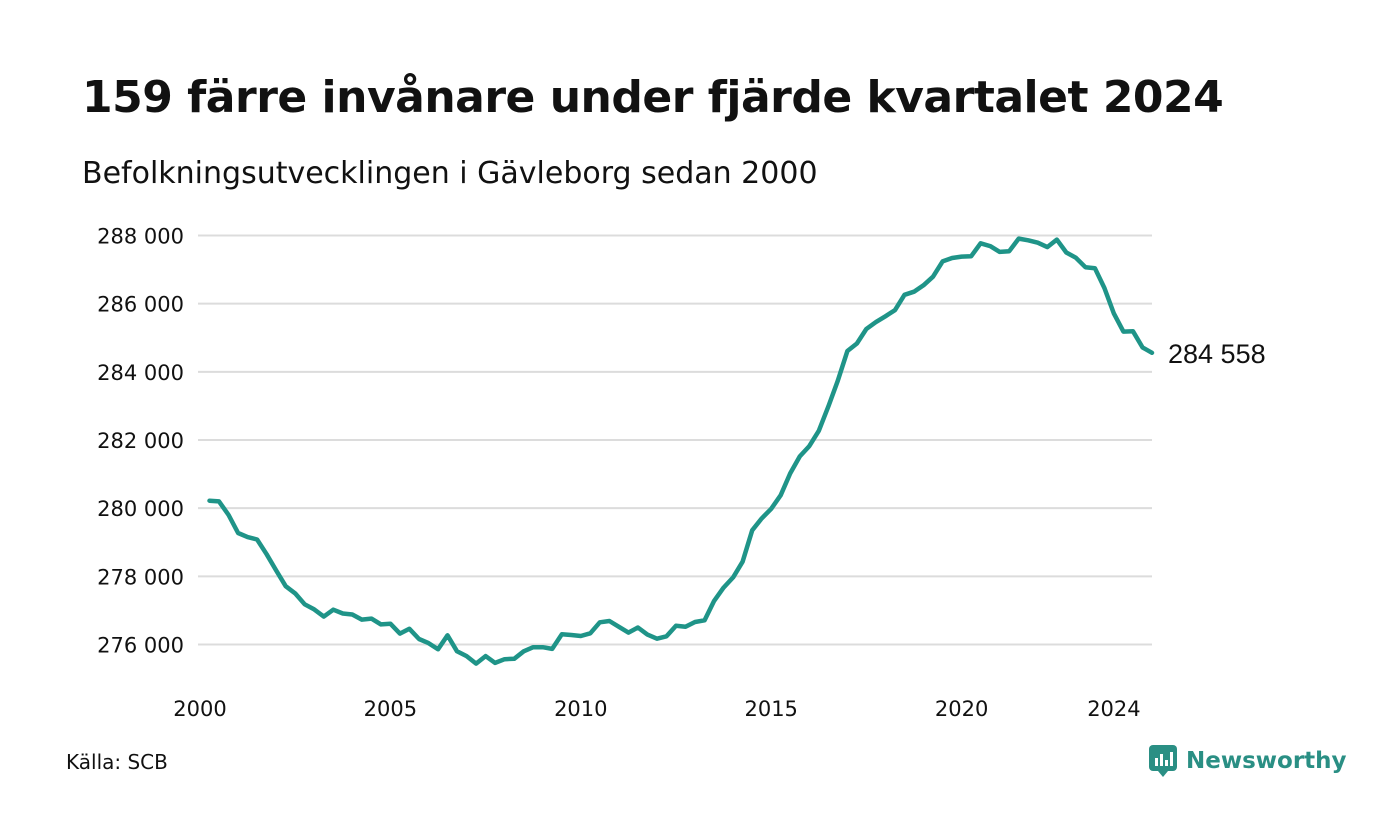  Describe the element at coordinates (199, 709) in the screenshot. I see `x-tick-label: 2000` at that location.